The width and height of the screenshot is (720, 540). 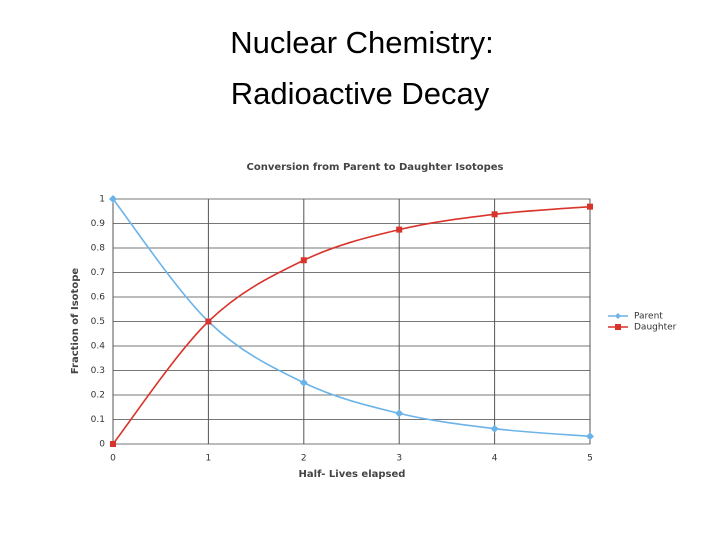 I want to click on x-tick-label: 1, so click(x=209, y=459).